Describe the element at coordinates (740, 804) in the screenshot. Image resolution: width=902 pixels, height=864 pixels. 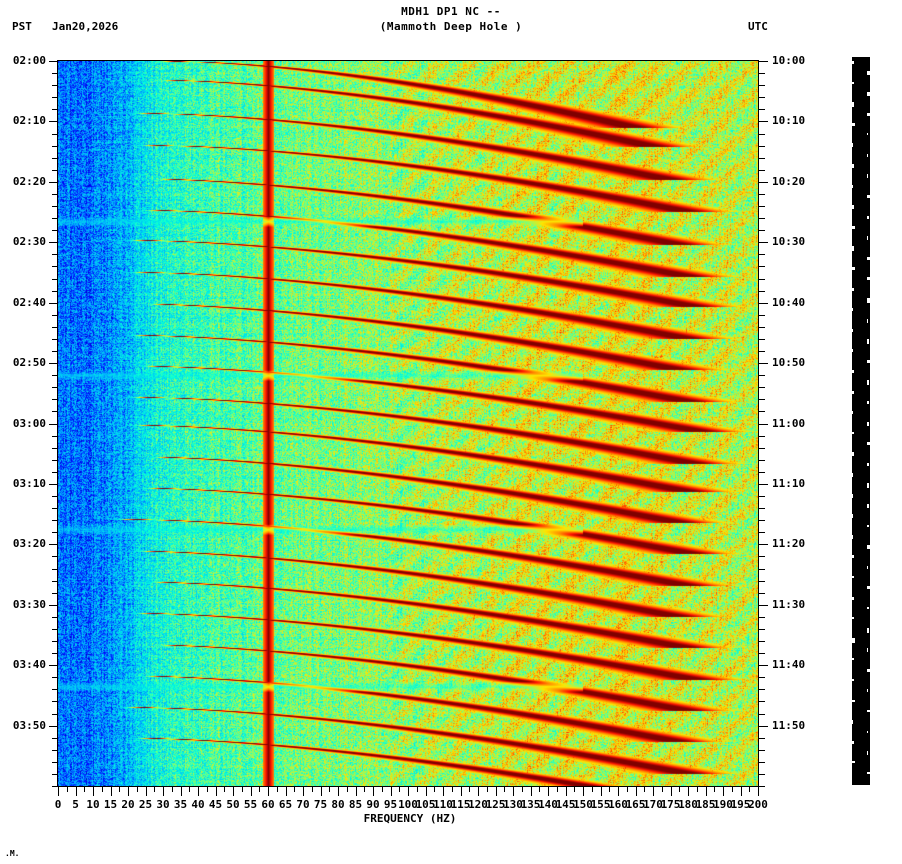
I see `x-tick-label-195: 195` at that location.